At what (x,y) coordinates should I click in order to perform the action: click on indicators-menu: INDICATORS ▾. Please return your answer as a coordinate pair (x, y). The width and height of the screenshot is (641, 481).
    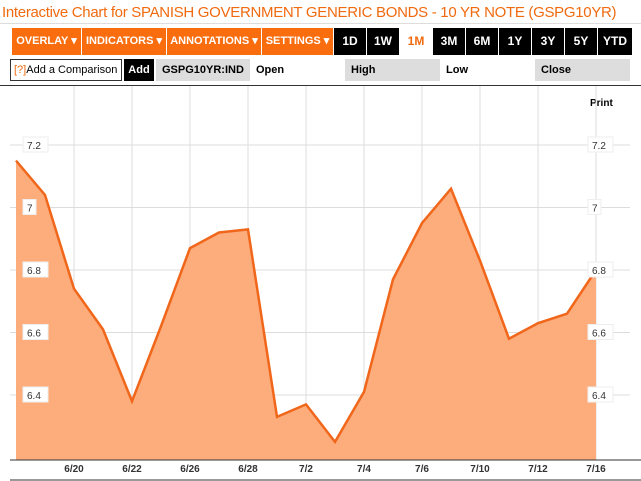
    Looking at the image, I should click on (124, 41).